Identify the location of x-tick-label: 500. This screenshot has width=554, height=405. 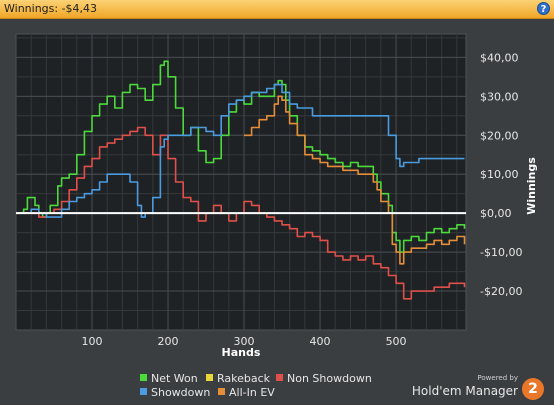
(396, 341).